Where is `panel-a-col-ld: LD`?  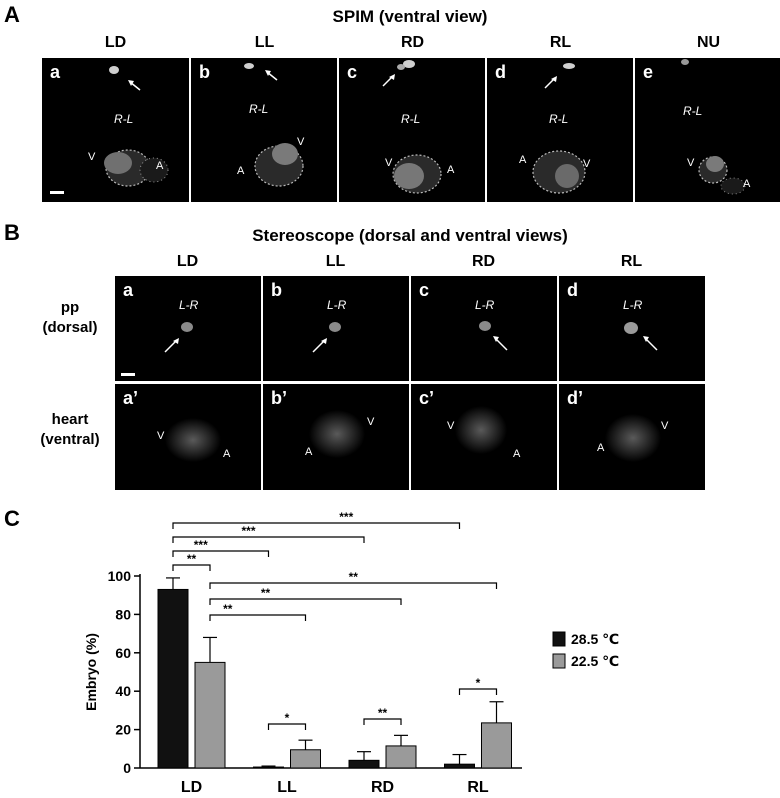 panel-a-col-ld: LD is located at coordinates (115, 42).